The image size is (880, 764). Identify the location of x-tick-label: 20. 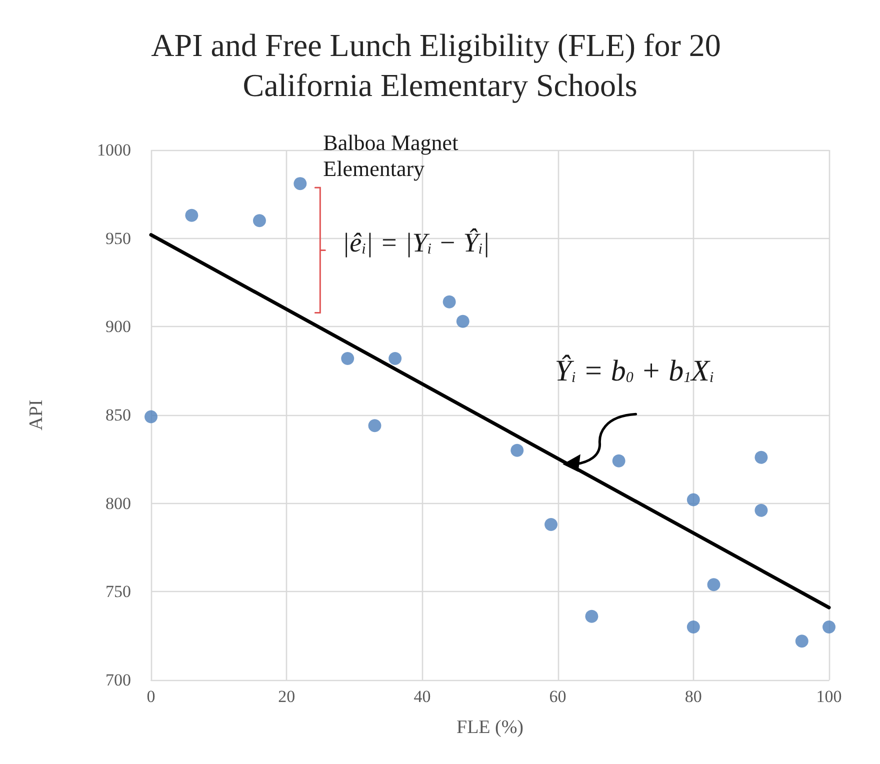
(287, 696).